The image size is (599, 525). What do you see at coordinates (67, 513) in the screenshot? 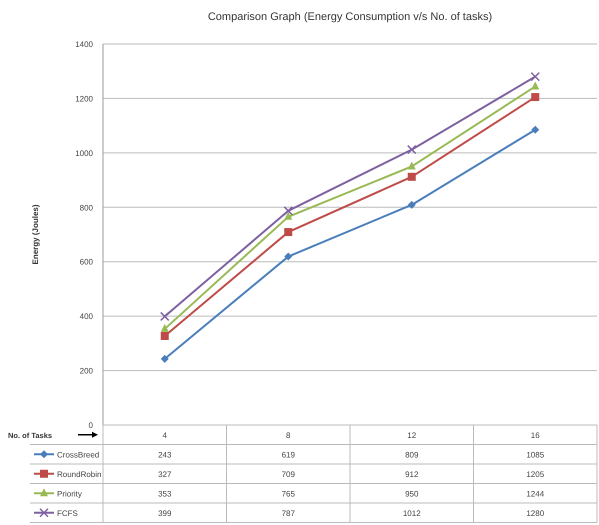
I see `legend-label: FCFS` at bounding box center [67, 513].